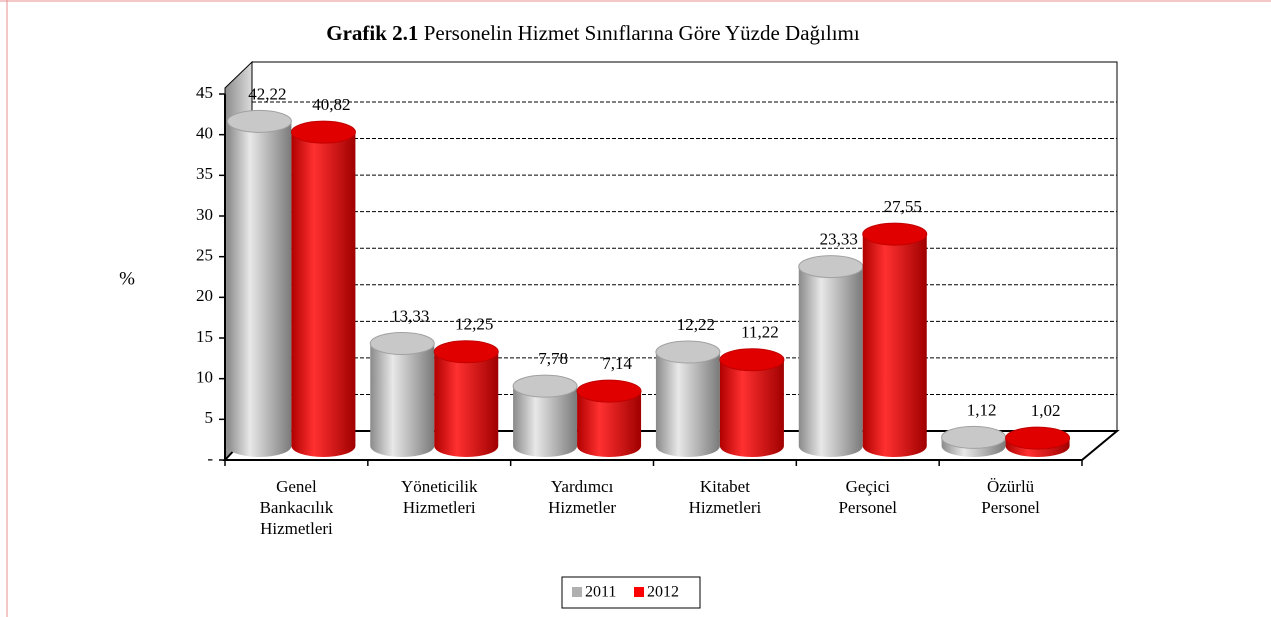  I want to click on y-tick-label: 30, so click(204, 214).